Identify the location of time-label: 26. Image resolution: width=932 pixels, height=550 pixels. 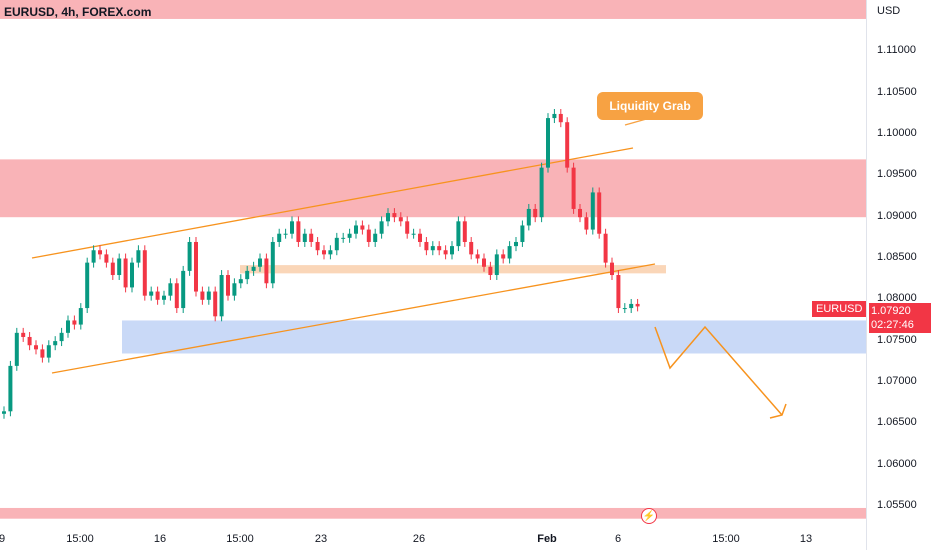
(419, 539).